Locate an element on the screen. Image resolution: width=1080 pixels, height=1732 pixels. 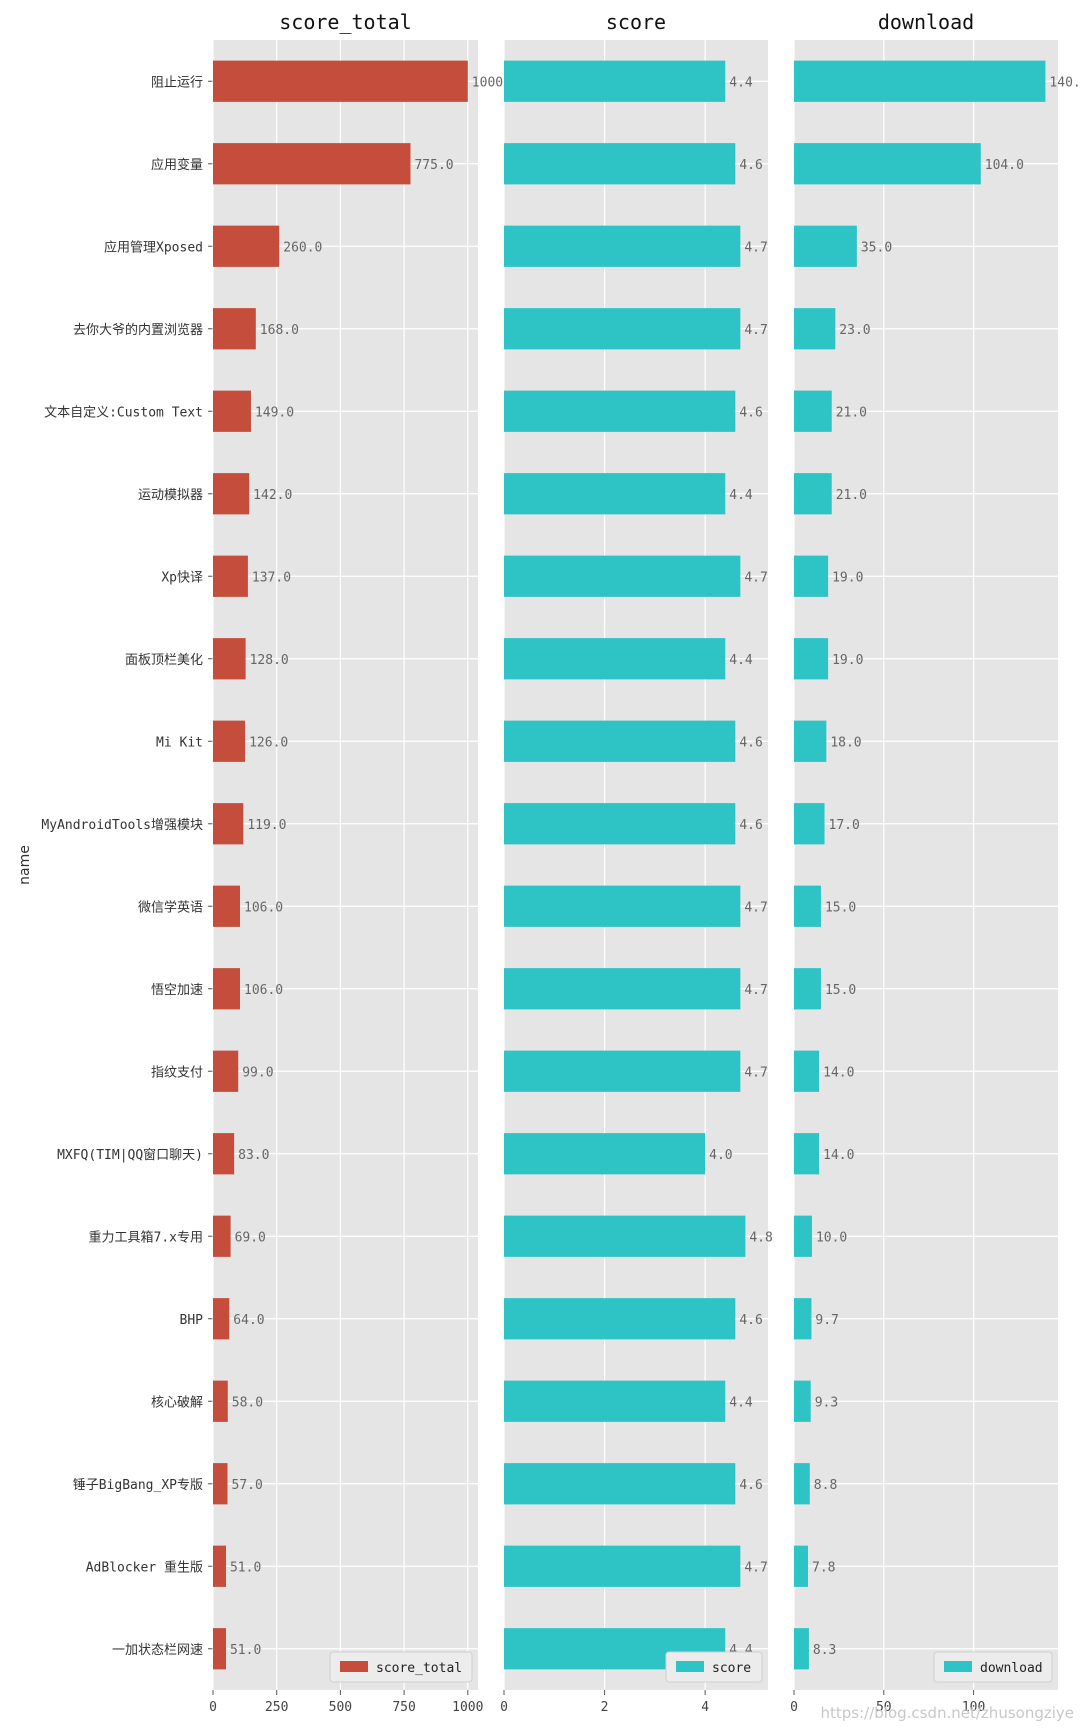
category-label: MyAndroidTools增强模块 is located at coordinates (122, 825).